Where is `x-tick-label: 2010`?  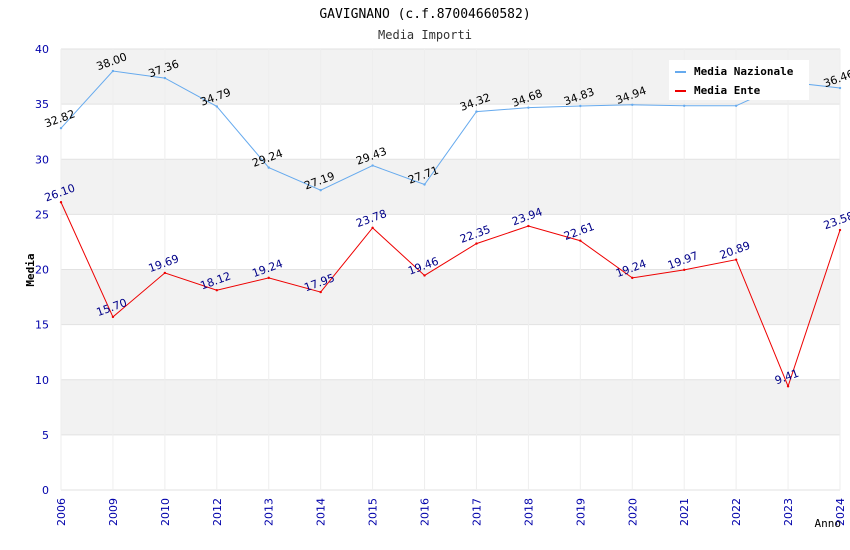
x-tick-label: 2010 is located at coordinates (165, 512).